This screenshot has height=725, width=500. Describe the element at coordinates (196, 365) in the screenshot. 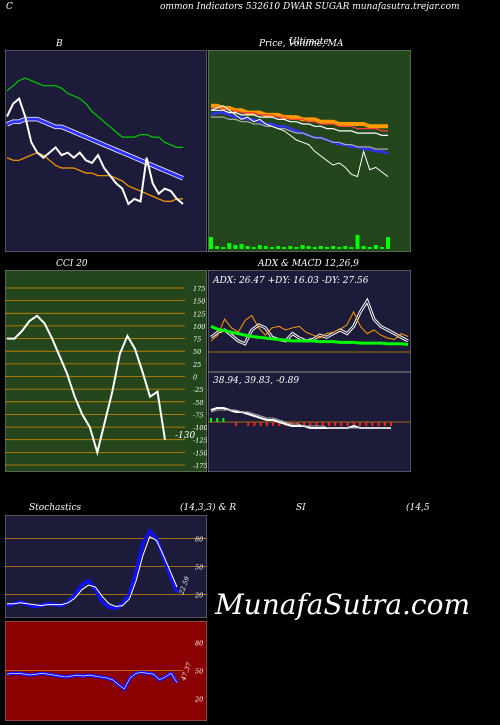

I see `cci-tick-label: 25` at that location.